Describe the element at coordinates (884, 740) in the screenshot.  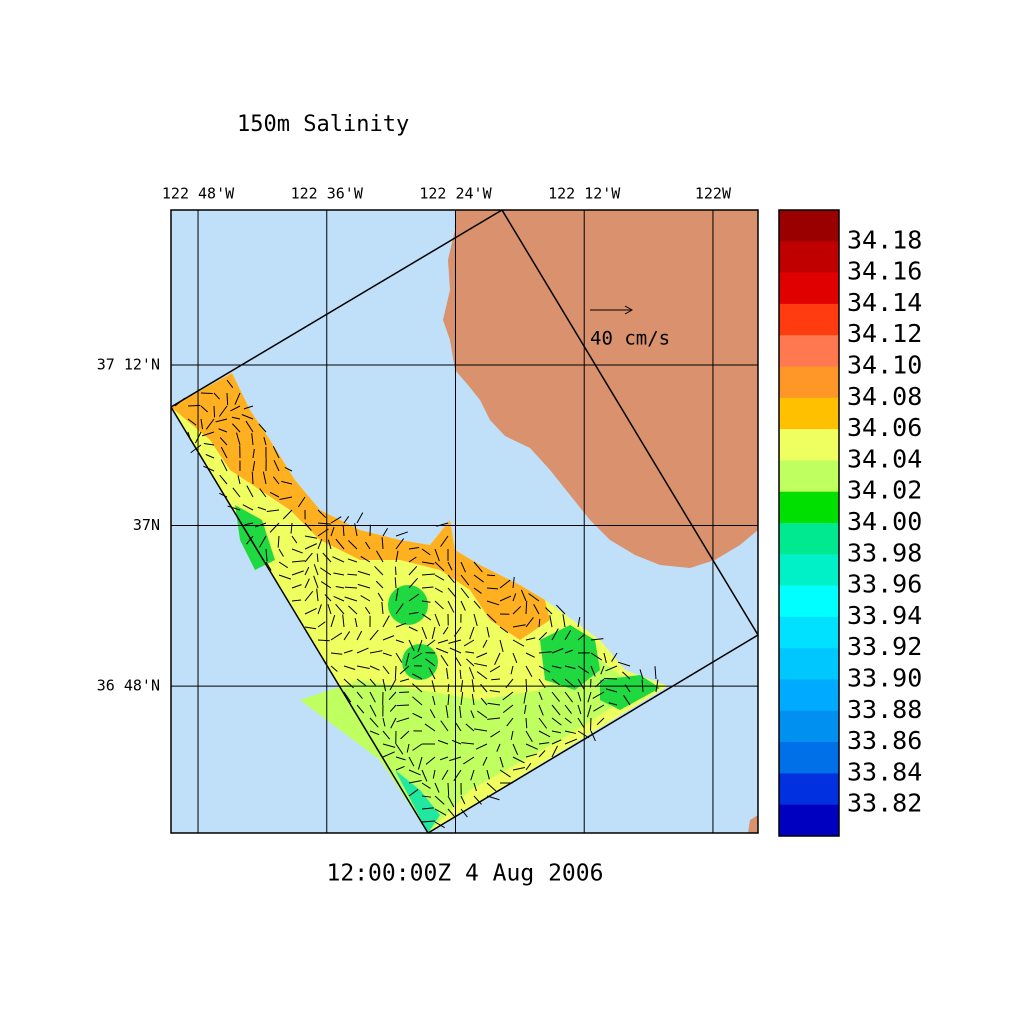
I see `colorbar-label: 33.86` at that location.